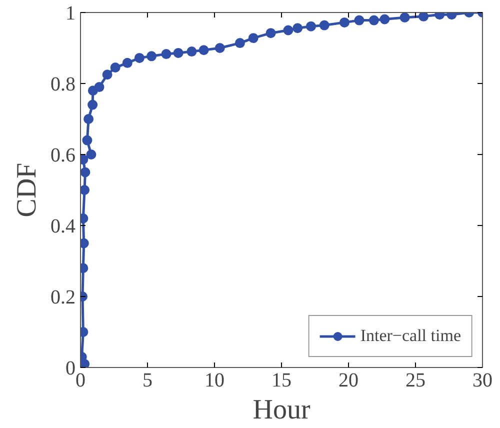  What do you see at coordinates (410, 336) in the screenshot?
I see `legend-label: Inter−call time` at bounding box center [410, 336].